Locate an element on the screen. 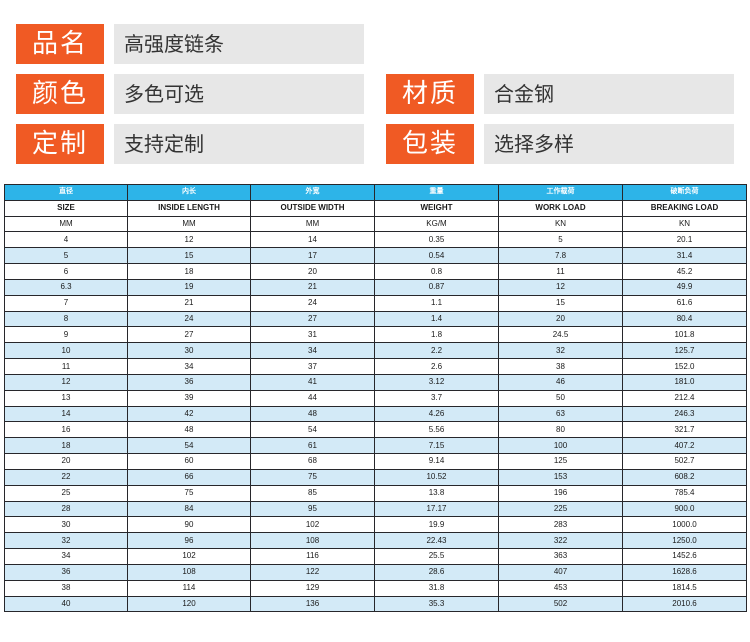 The width and height of the screenshot is (750, 642). cell-weight: 19.9 is located at coordinates (436, 525).